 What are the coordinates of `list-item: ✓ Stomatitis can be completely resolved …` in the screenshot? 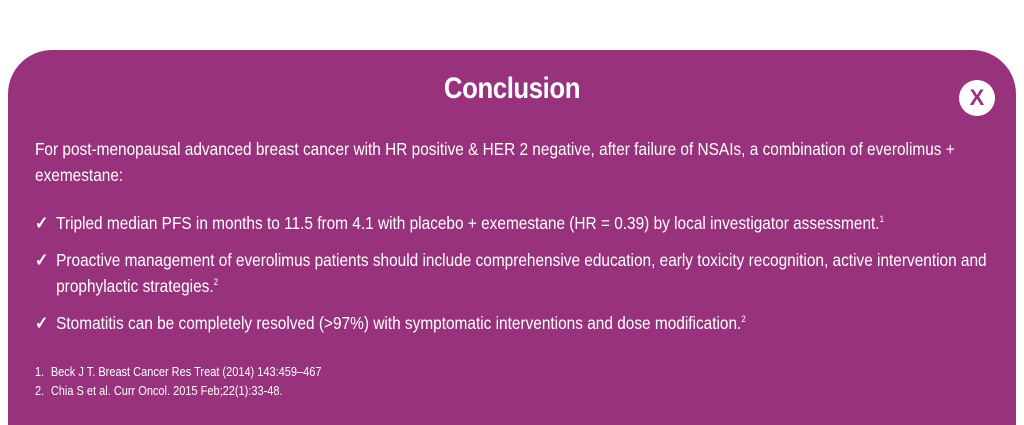 It's located at (519, 323).